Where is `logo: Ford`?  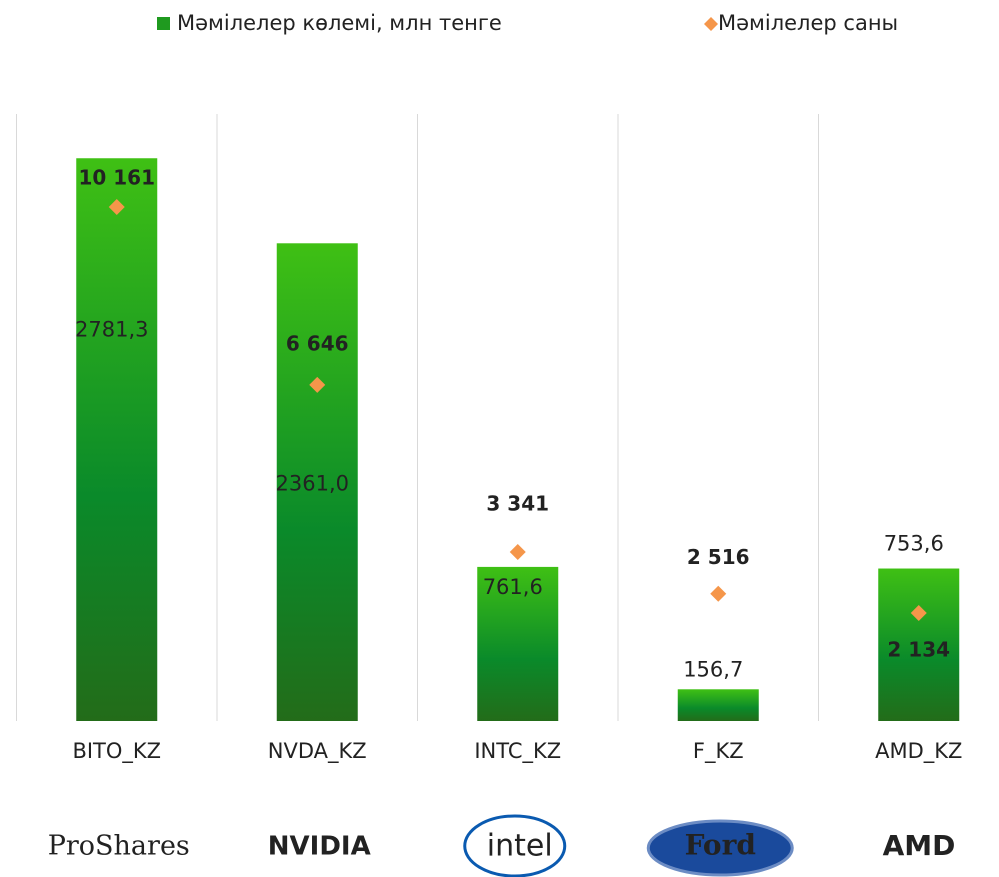 logo: Ford is located at coordinates (720, 845).